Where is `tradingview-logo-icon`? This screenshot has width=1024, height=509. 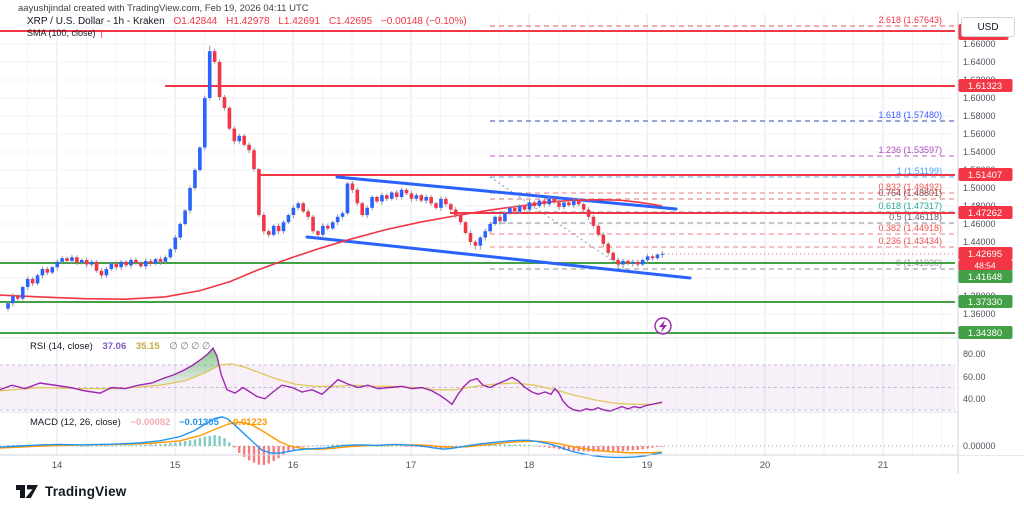
tradingview-logo-icon is located at coordinates (27, 491).